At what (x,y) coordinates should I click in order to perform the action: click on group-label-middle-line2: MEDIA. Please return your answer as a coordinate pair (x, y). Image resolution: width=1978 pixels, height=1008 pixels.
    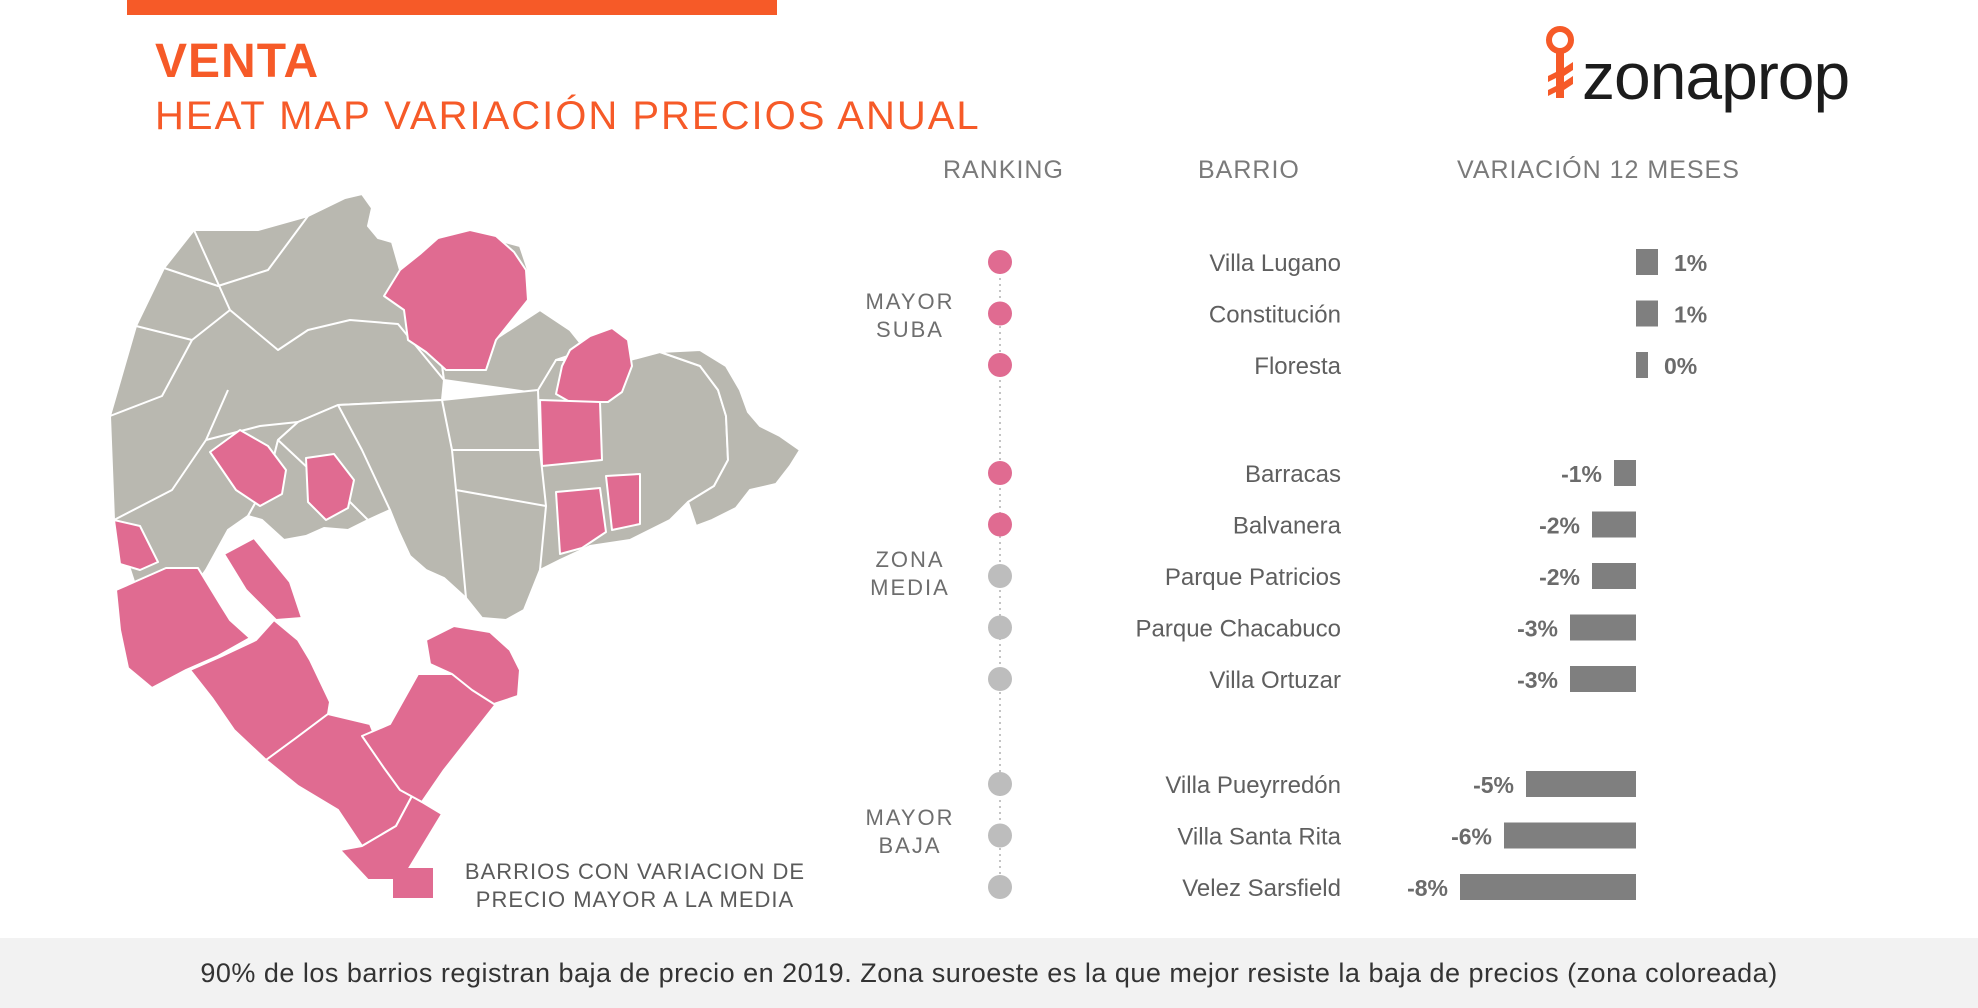
    Looking at the image, I should click on (910, 587).